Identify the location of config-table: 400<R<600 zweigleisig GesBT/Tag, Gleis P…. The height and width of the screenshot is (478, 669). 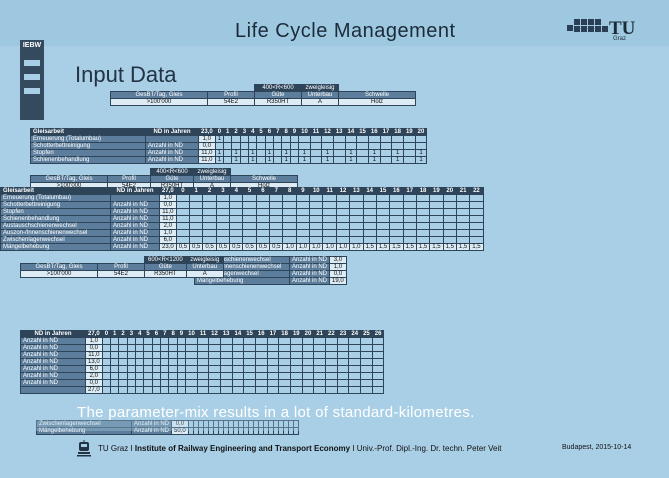
(263, 95).